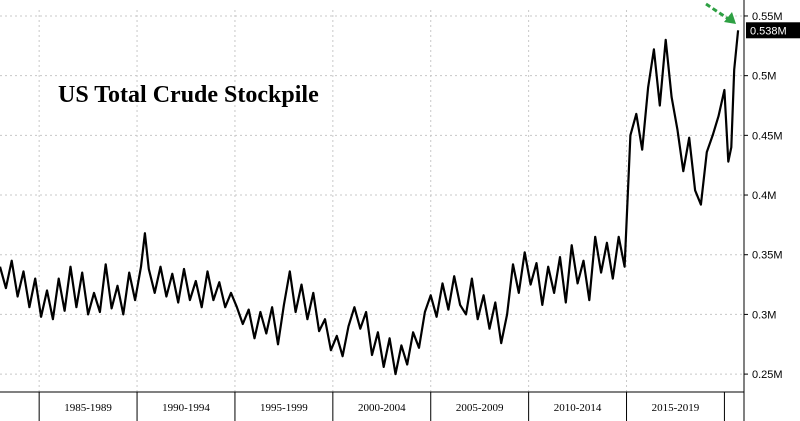 This screenshot has height=421, width=800. I want to click on period-label: 1985-1989, so click(88, 408).